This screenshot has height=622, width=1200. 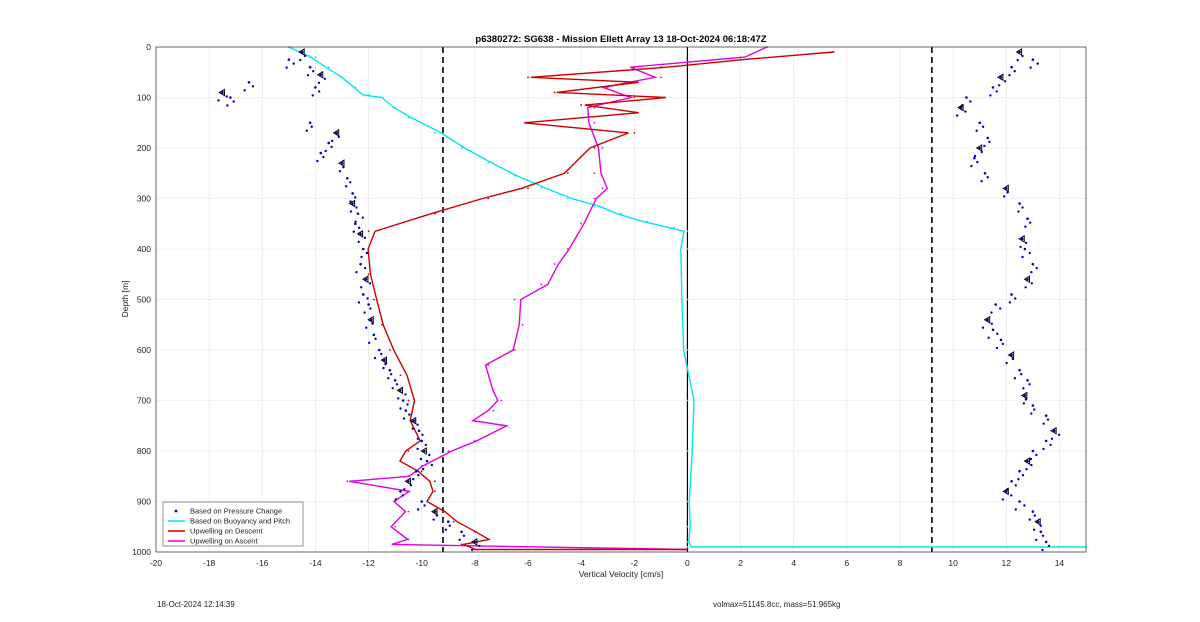 What do you see at coordinates (209, 563) in the screenshot?
I see `x-tick-label: -18` at bounding box center [209, 563].